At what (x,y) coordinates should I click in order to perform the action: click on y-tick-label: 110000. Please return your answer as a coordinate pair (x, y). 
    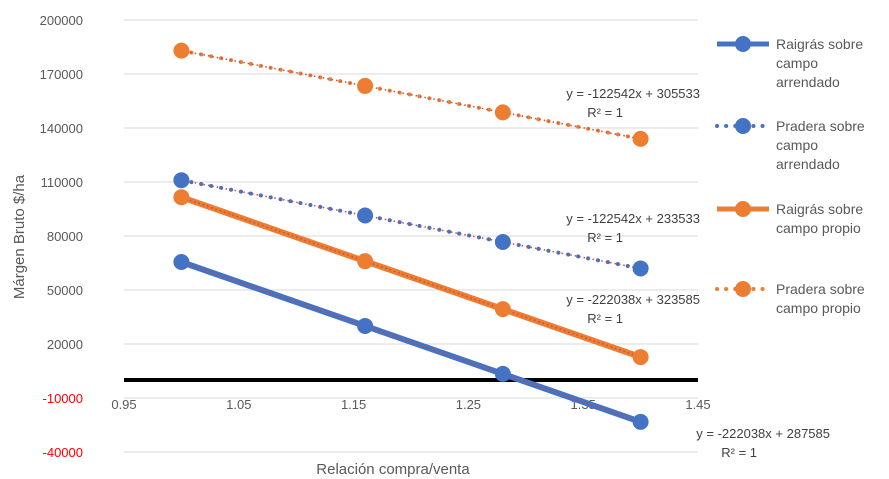
    Looking at the image, I should click on (62, 182).